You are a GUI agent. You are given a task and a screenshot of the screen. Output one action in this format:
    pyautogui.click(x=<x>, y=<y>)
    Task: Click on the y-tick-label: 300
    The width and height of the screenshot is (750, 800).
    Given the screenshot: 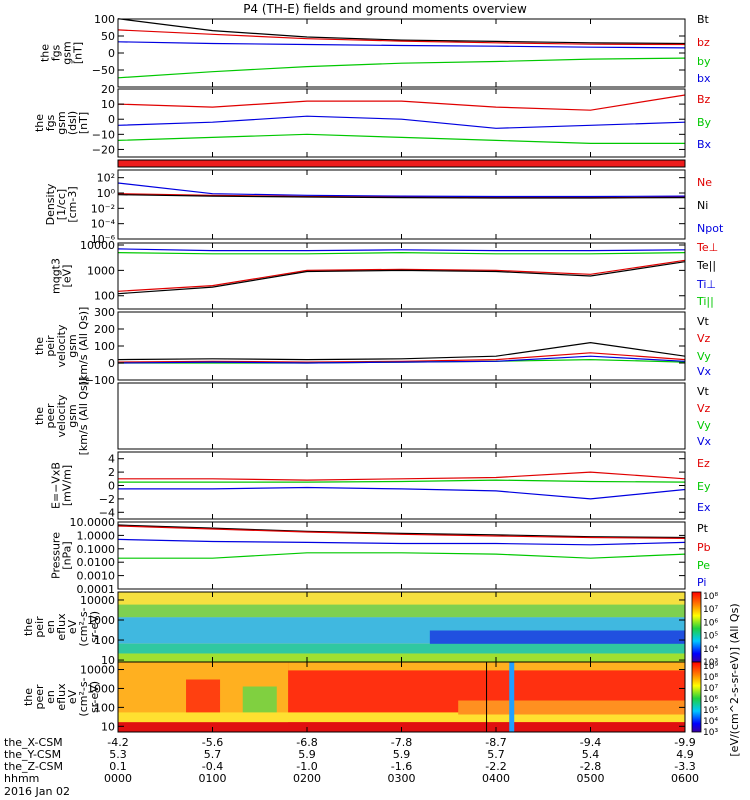 What is the action you would take?
    pyautogui.click(x=104, y=312)
    